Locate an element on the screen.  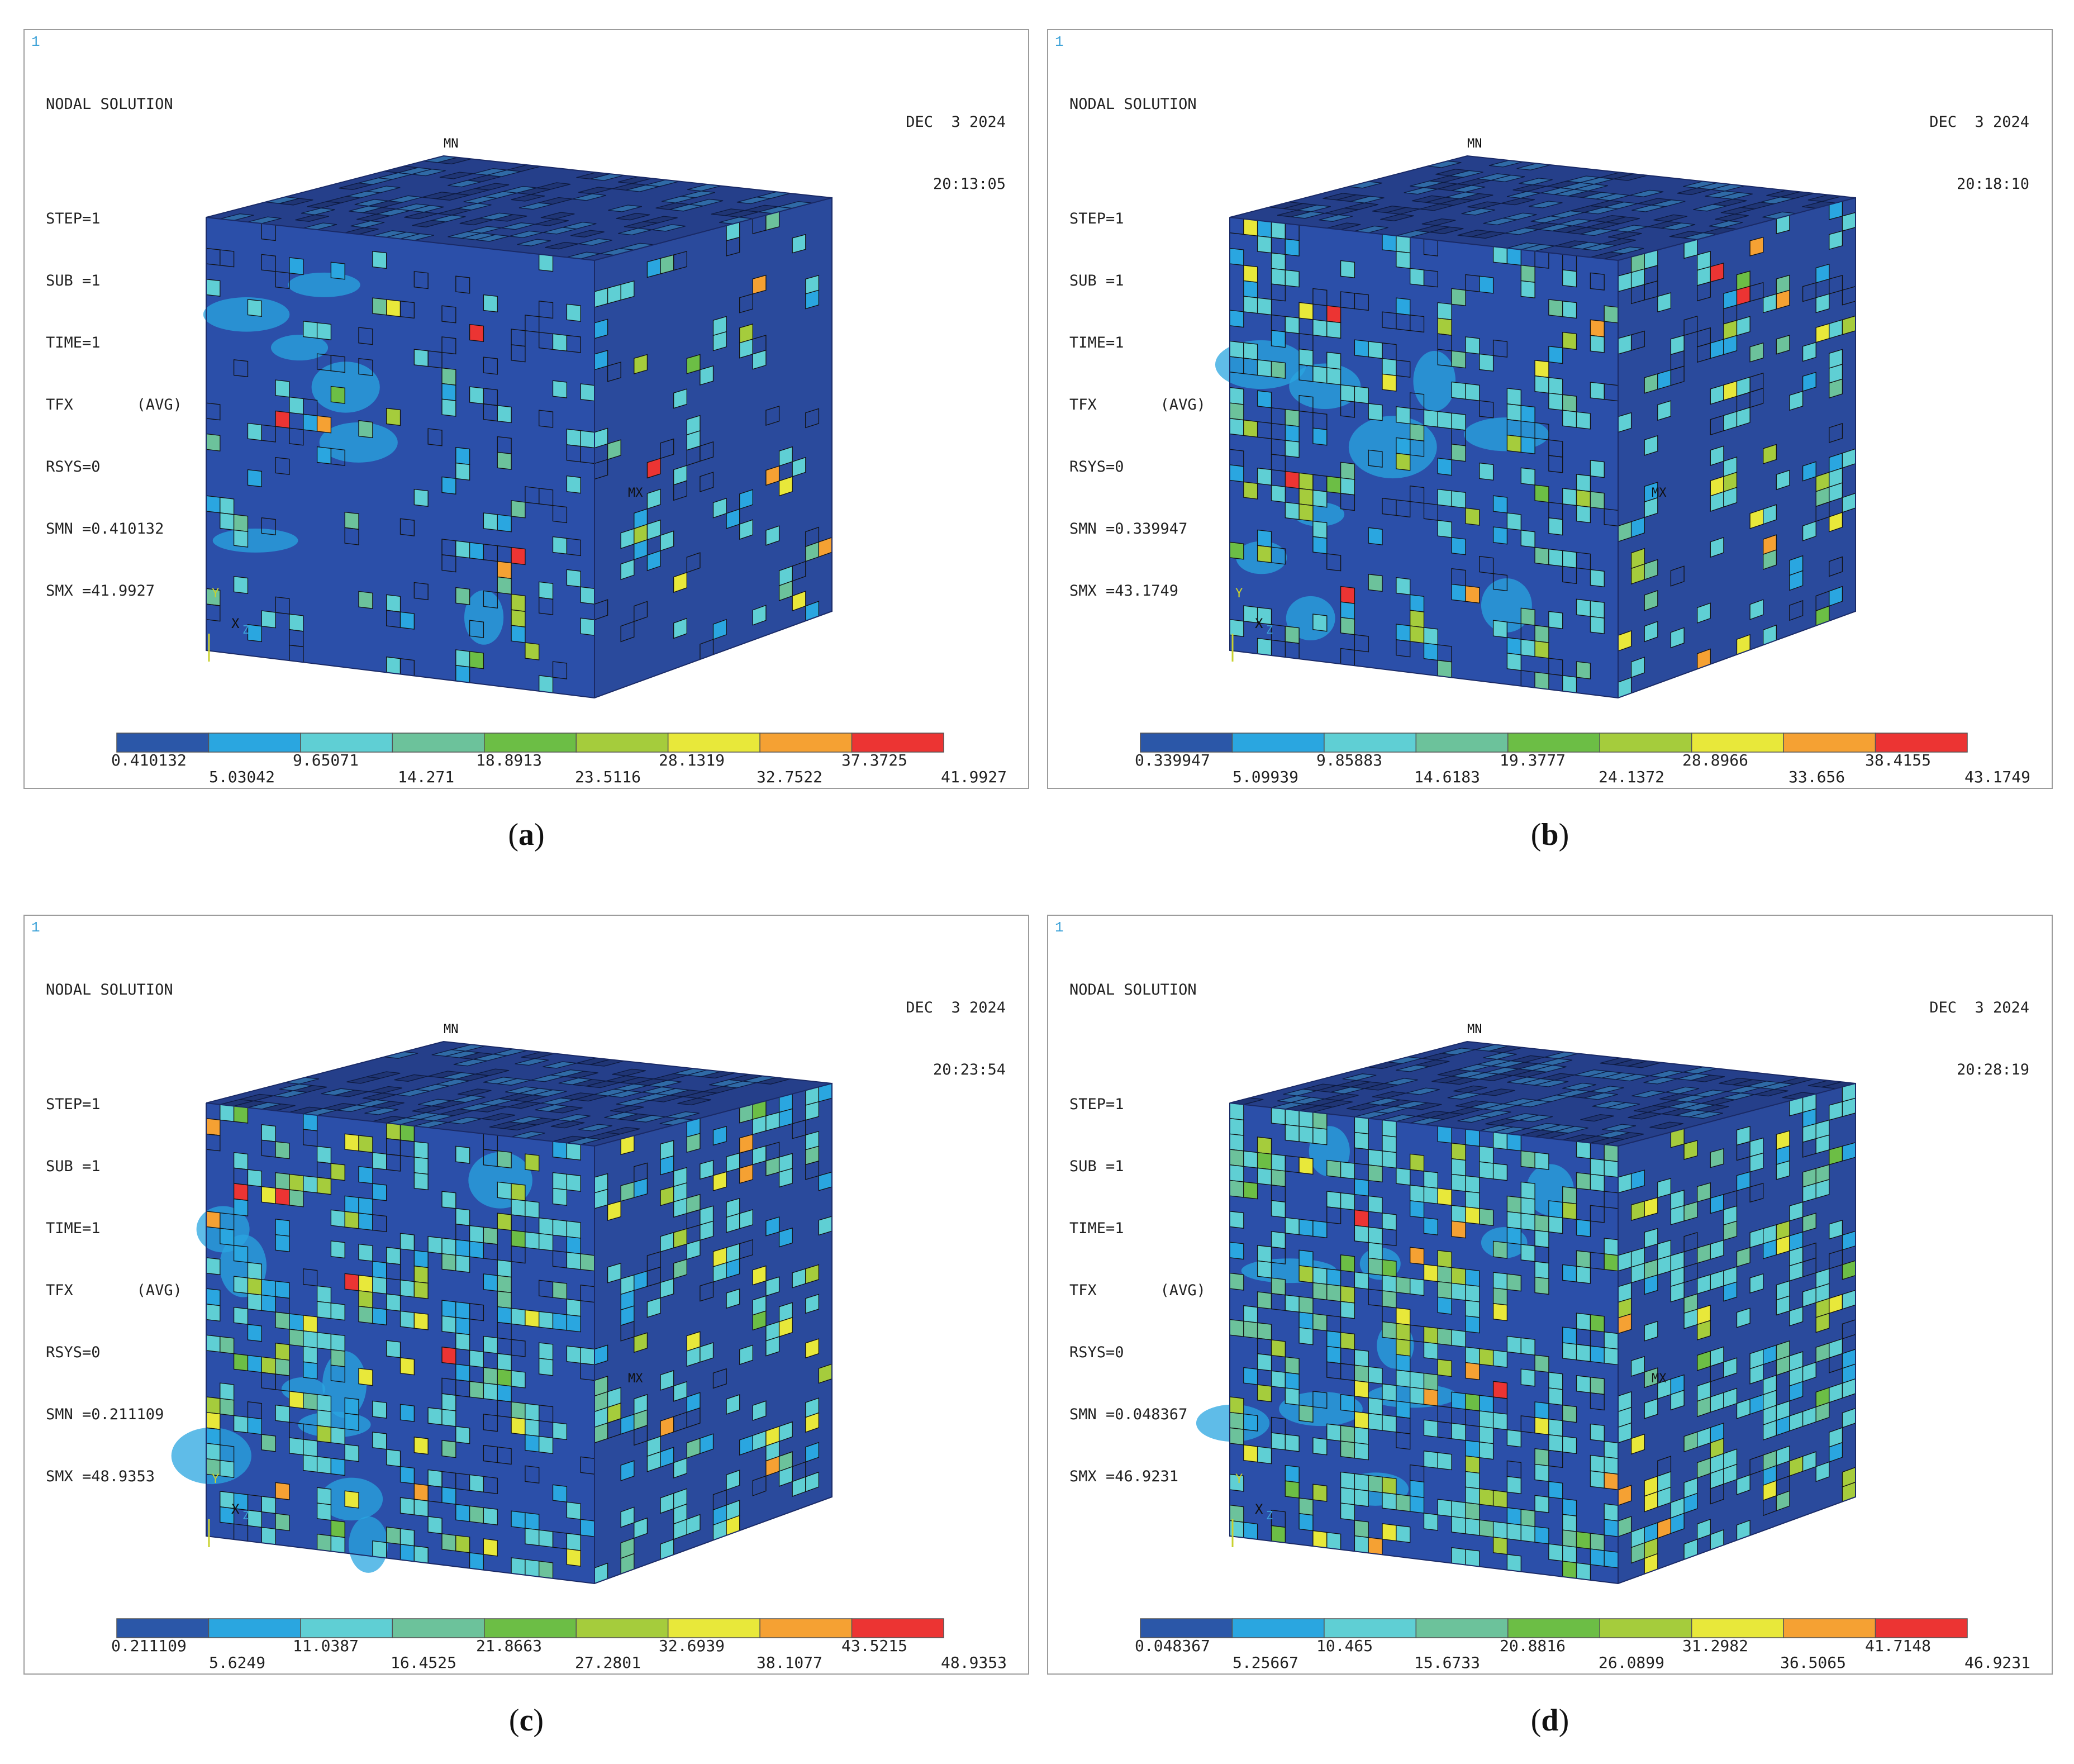
max-marker: MX is located at coordinates (1659, 1379).